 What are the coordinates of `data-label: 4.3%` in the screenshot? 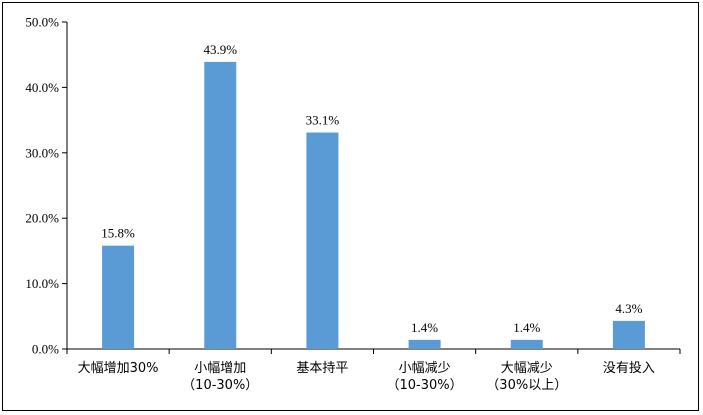 It's located at (628, 308).